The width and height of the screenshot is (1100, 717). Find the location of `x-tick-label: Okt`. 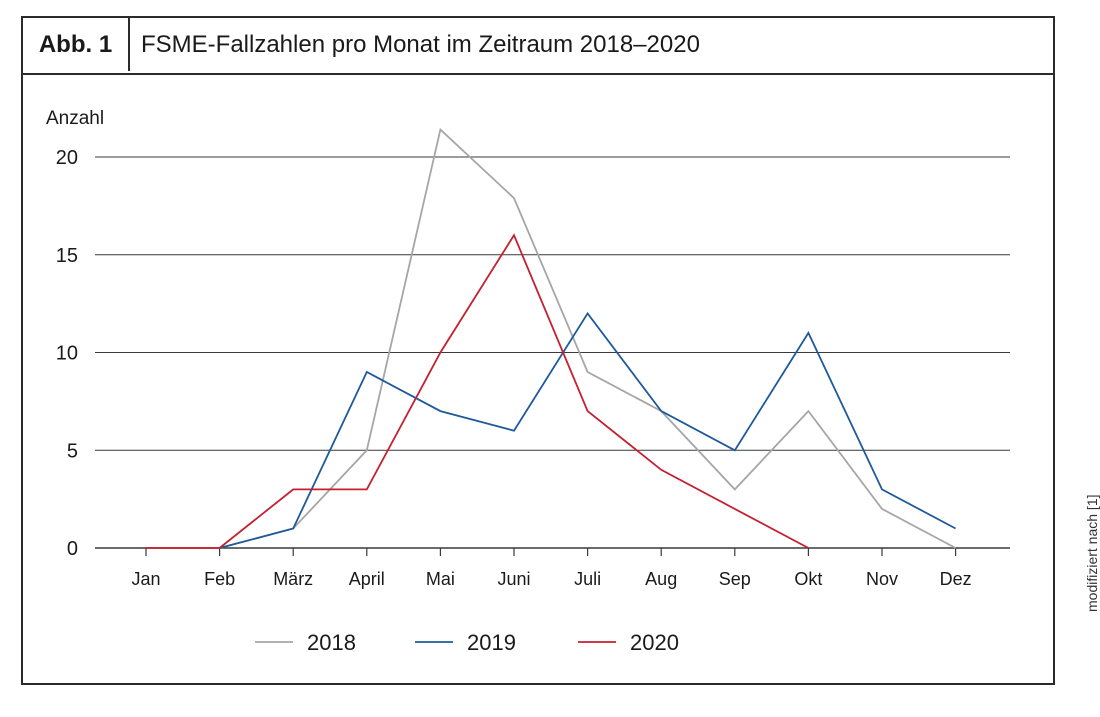

x-tick-label: Okt is located at coordinates (808, 579).